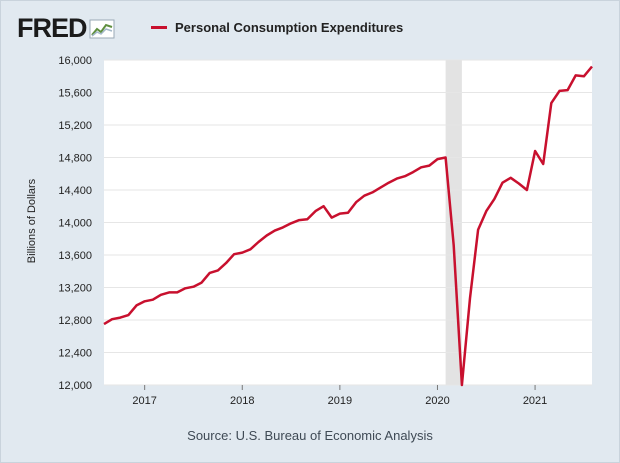  What do you see at coordinates (75, 159) in the screenshot?
I see `y-tick-label: 14,800` at bounding box center [75, 159].